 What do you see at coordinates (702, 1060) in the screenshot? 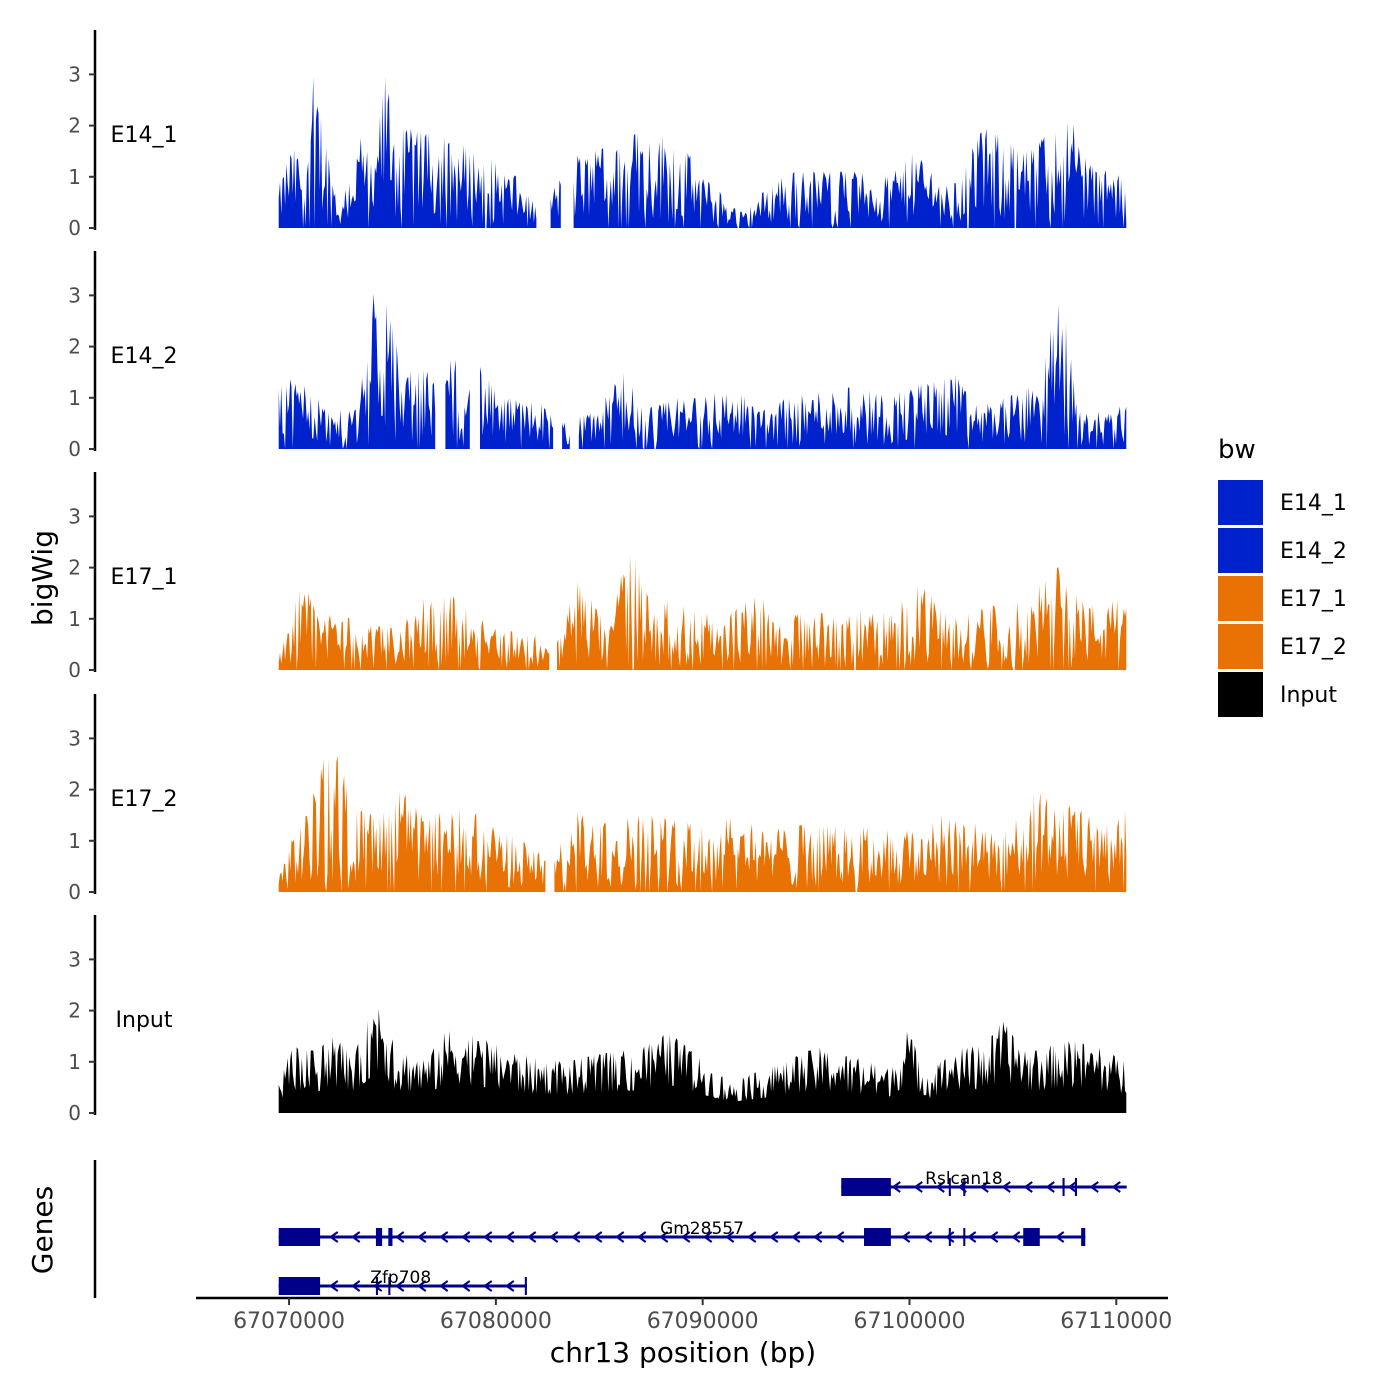
I see `coverage-area-Input` at bounding box center [702, 1060].